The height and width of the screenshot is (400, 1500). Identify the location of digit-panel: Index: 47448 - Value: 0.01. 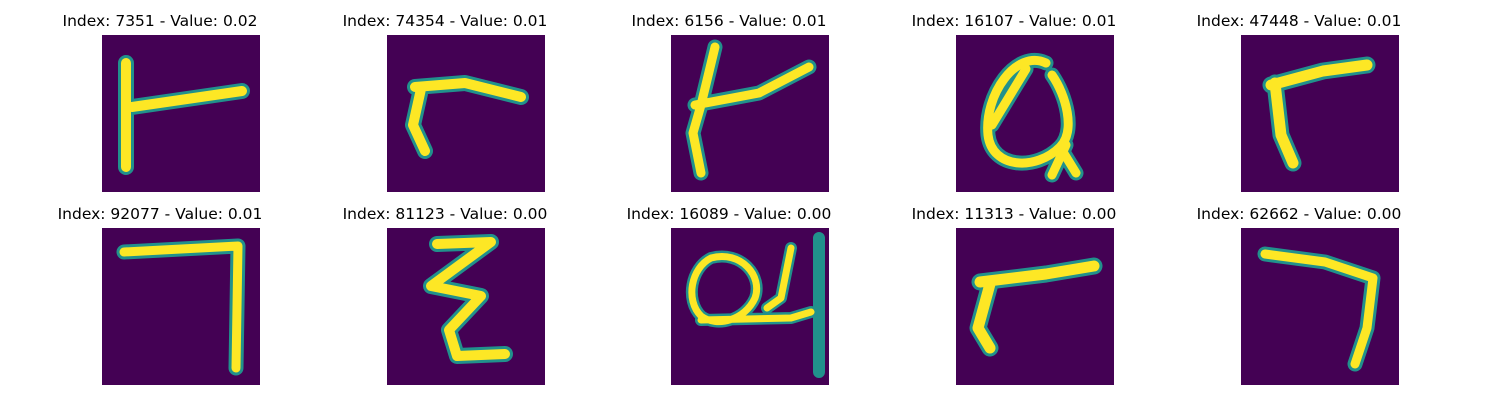
(1299, 96).